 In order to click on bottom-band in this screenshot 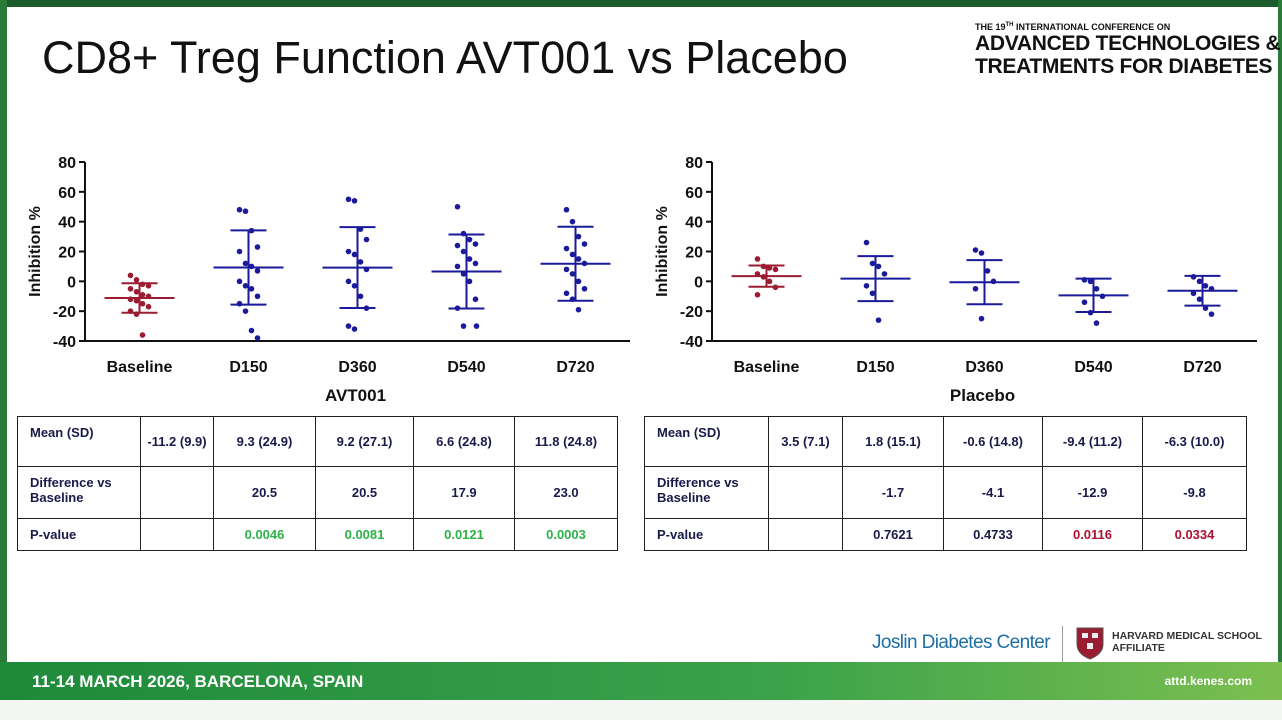, I will do `click(641, 710)`.